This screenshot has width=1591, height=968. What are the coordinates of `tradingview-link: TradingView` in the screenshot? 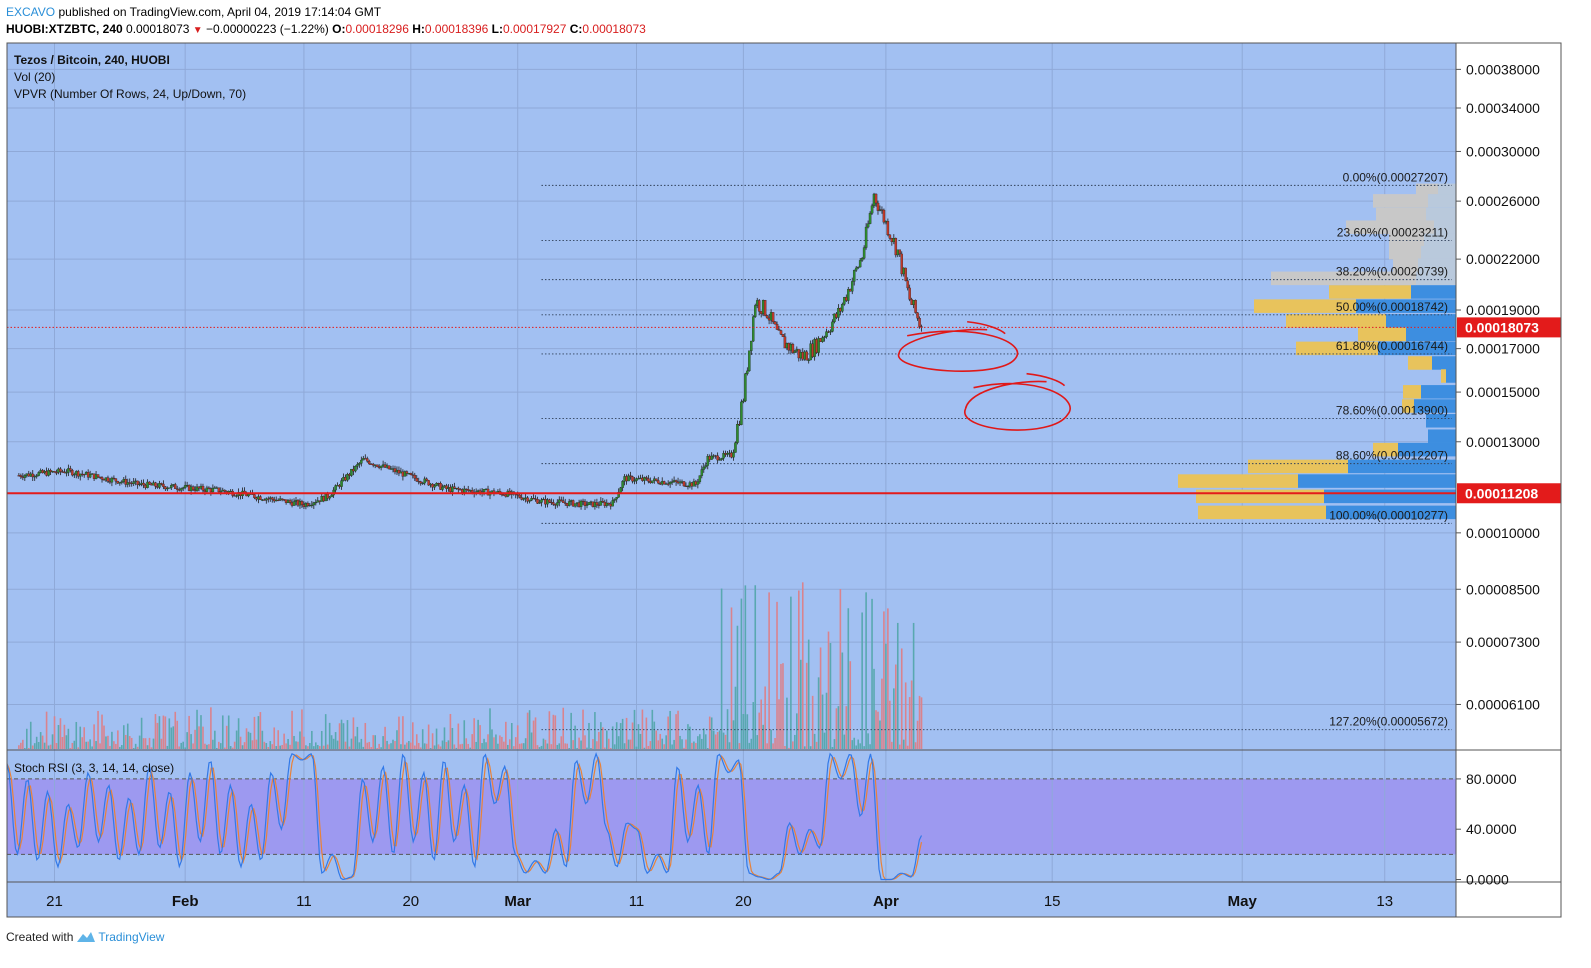 It's located at (131, 937).